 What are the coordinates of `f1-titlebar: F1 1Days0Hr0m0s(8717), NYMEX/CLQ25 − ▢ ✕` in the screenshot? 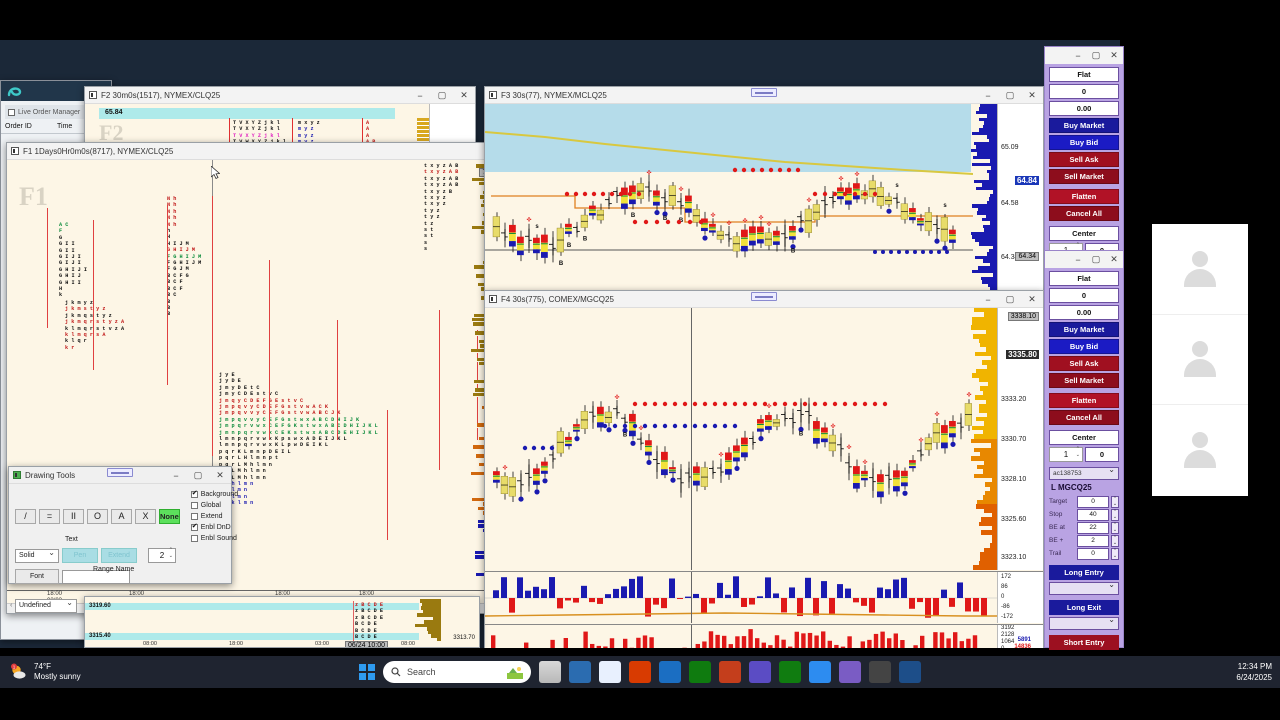 It's located at (279, 151).